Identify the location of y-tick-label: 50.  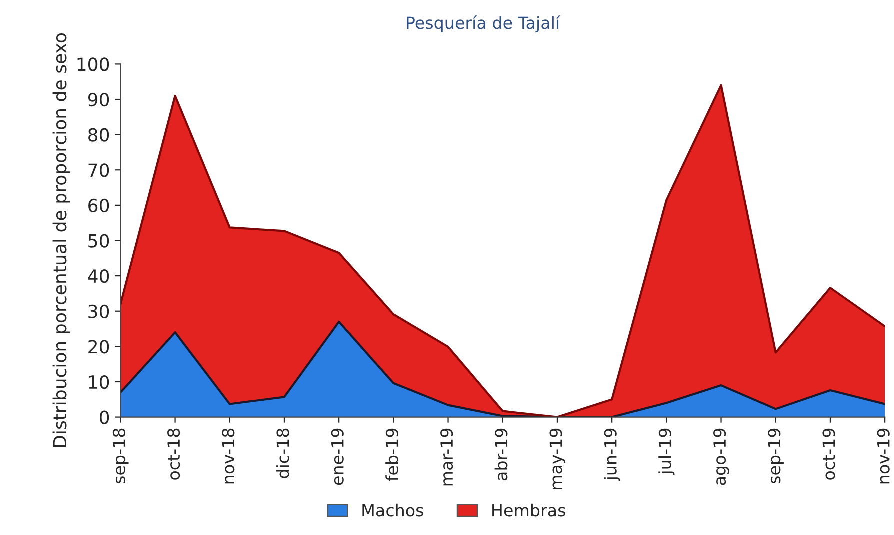
(99, 241).